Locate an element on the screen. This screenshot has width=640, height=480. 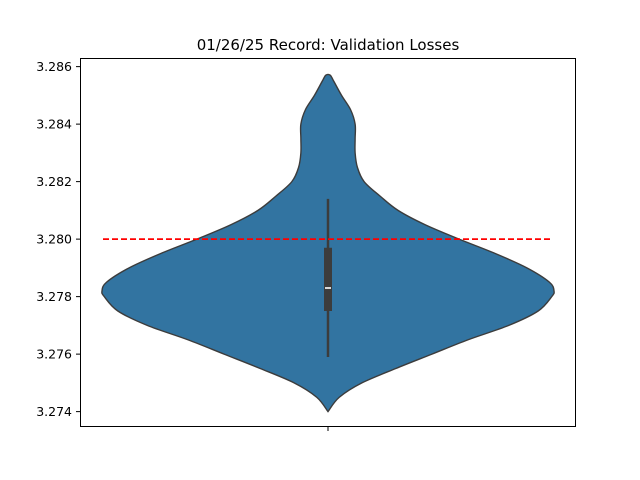
y-tick-label: 3.286 is located at coordinates (54, 66).